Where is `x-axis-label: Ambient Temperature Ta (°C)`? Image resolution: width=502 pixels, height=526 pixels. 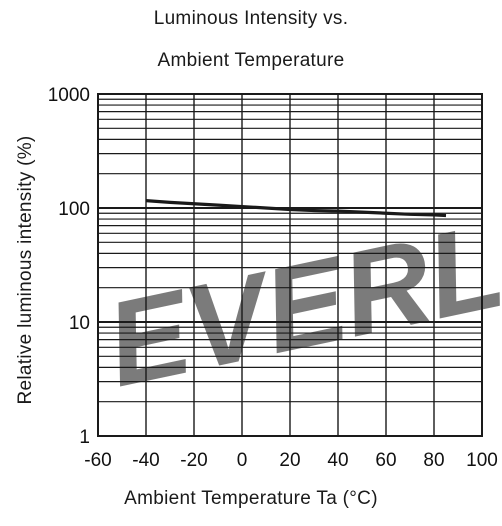 x-axis-label: Ambient Temperature Ta (°C) is located at coordinates (251, 498).